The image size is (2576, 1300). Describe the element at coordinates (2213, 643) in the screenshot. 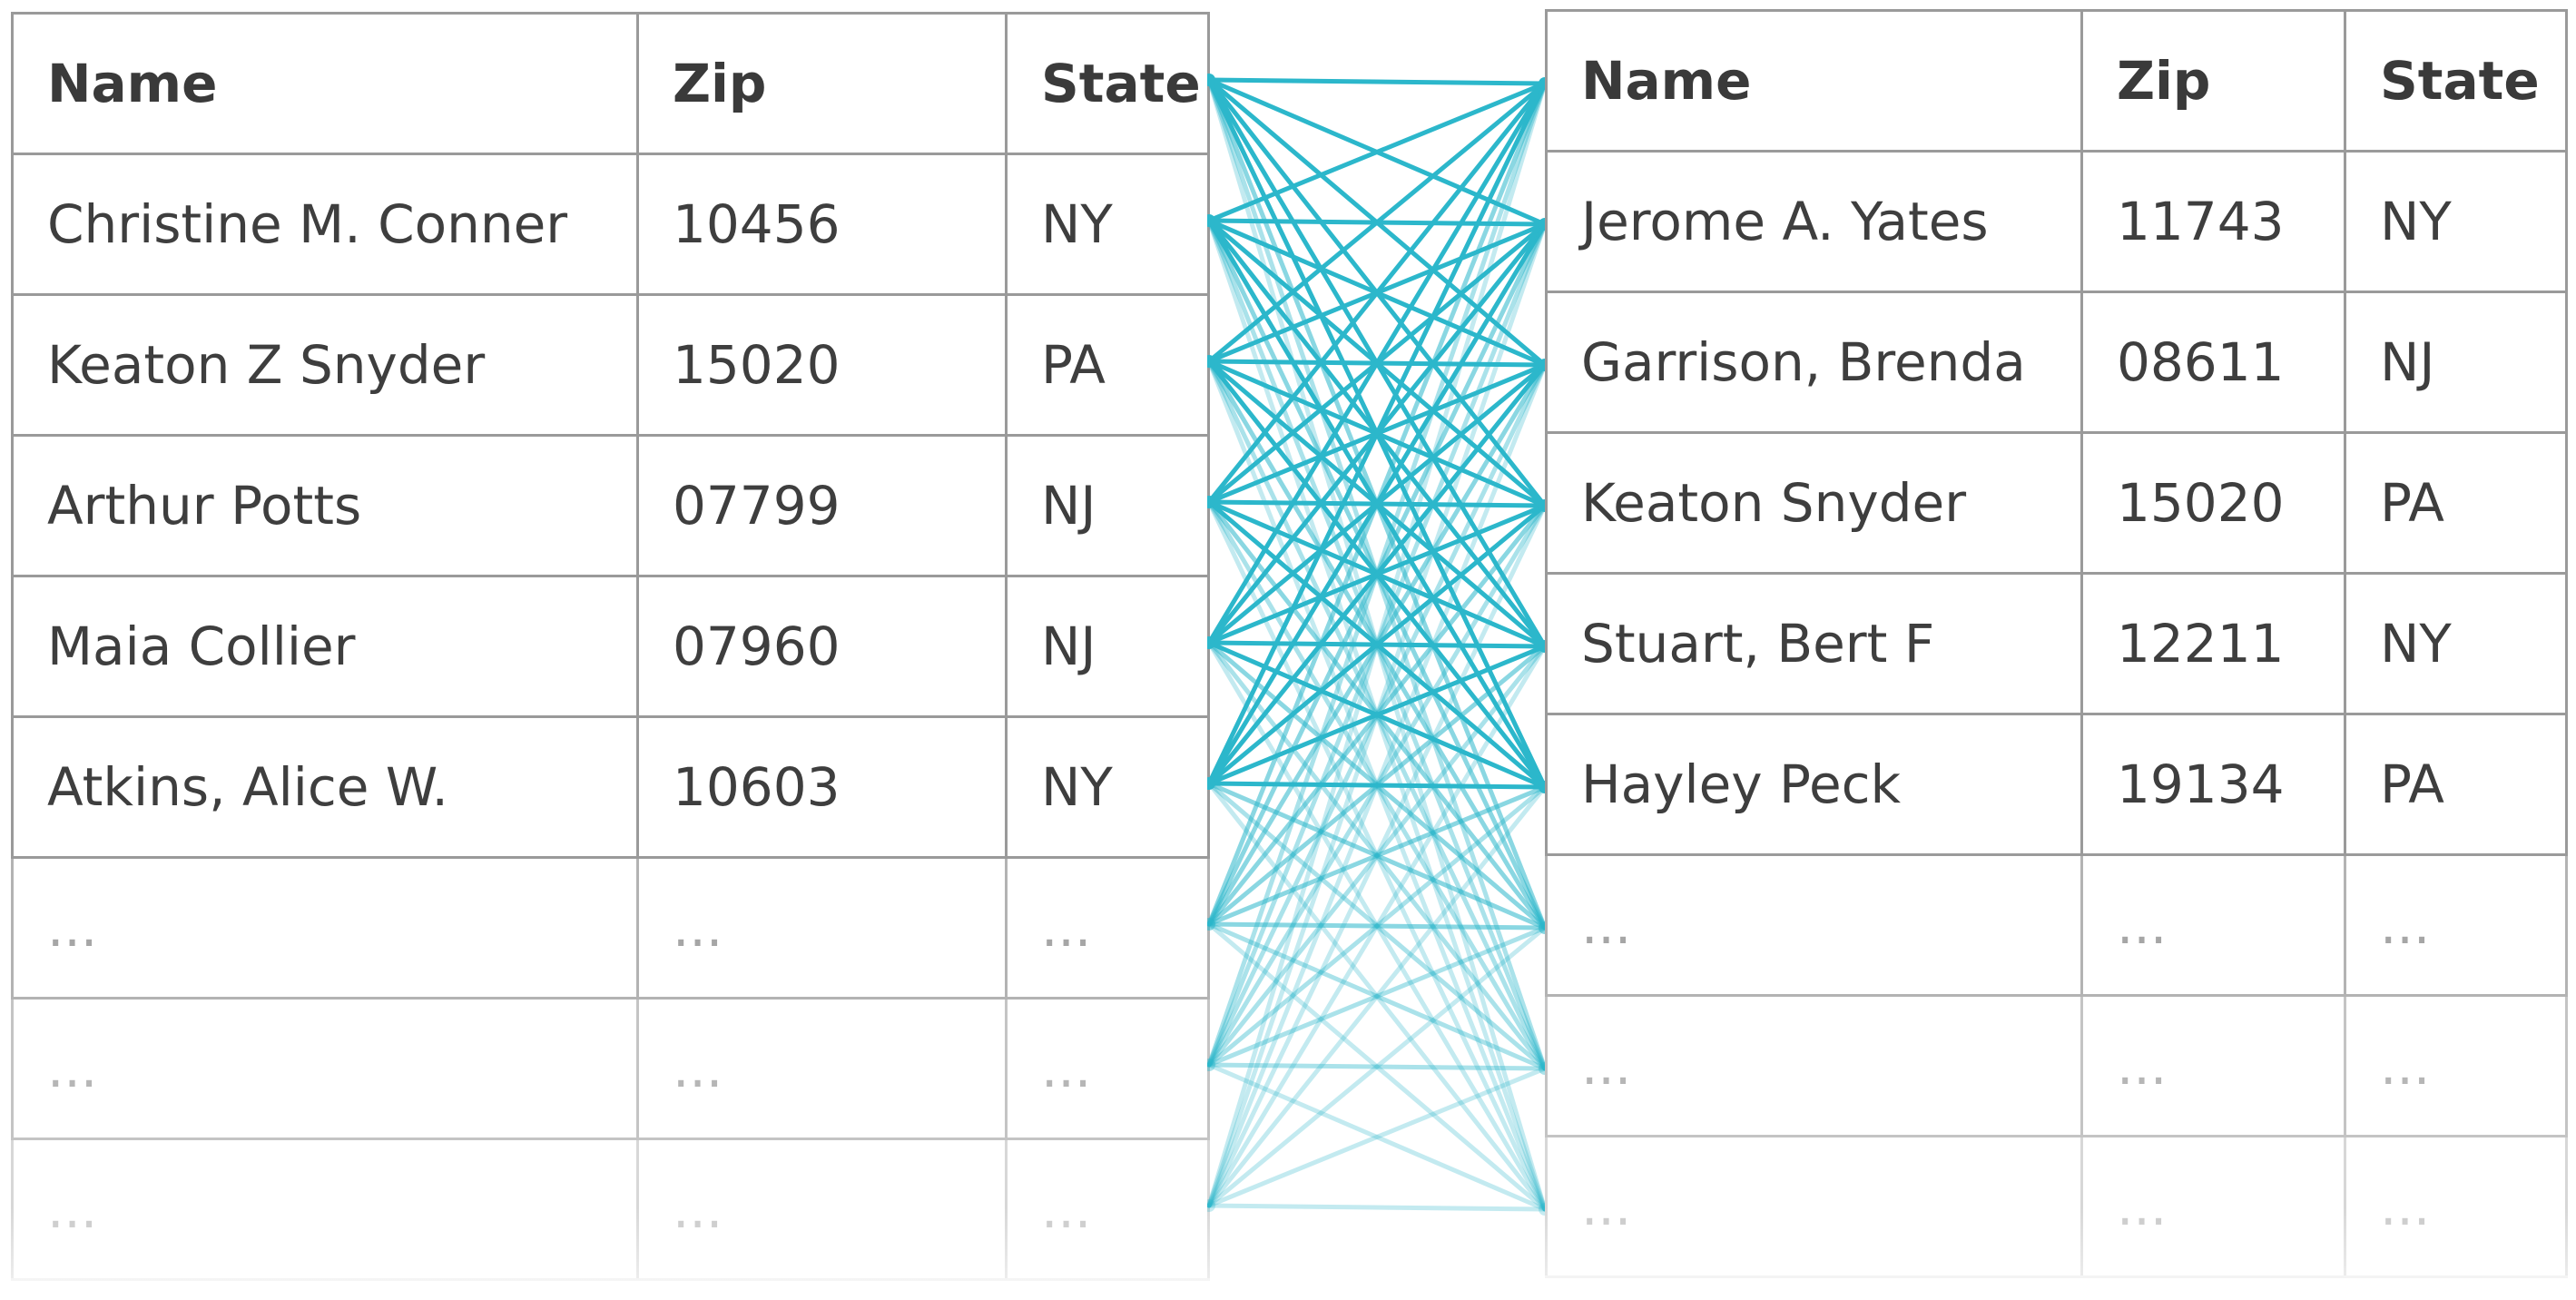

I see `zip-cell: 12211` at that location.